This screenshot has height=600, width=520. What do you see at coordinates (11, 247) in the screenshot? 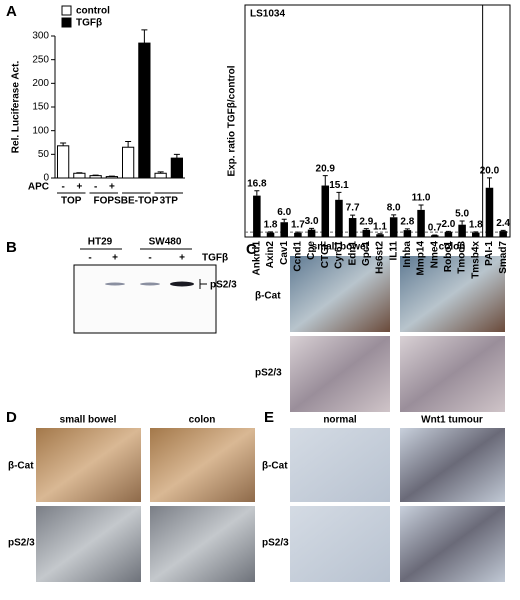
I see `panel-letter: B` at bounding box center [11, 247].